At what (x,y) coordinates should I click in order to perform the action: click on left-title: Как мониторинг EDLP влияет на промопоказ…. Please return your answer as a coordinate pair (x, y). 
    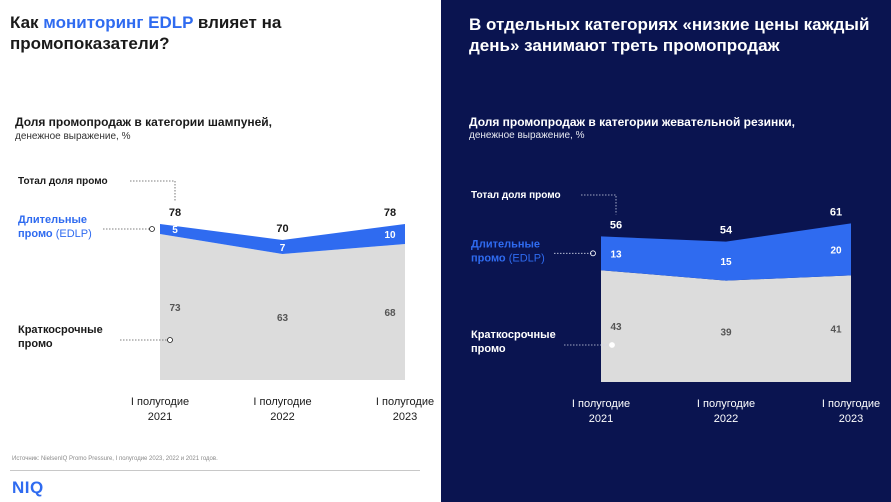
    Looking at the image, I should click on (220, 33).